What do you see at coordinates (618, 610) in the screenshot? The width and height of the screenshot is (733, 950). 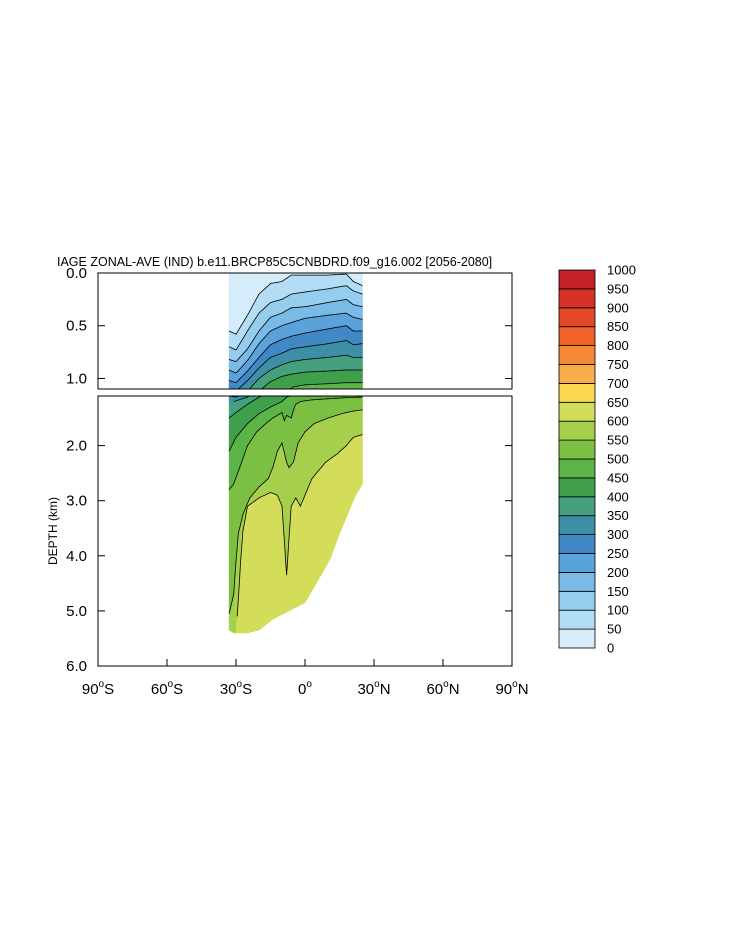 I see `colorbar-label-100: 100` at bounding box center [618, 610].